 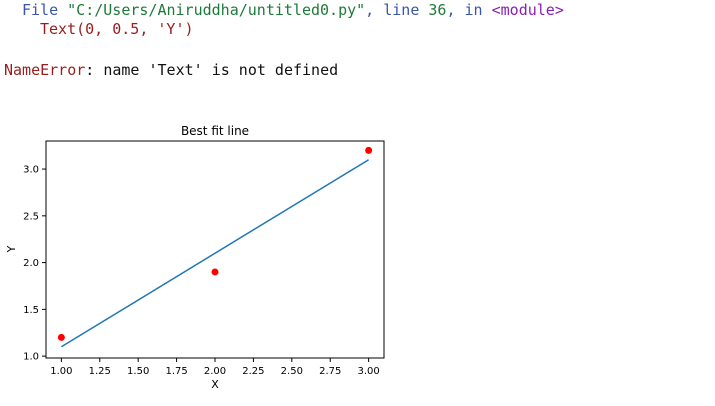 I want to click on x-tick-label: 2.25, so click(x=253, y=371).